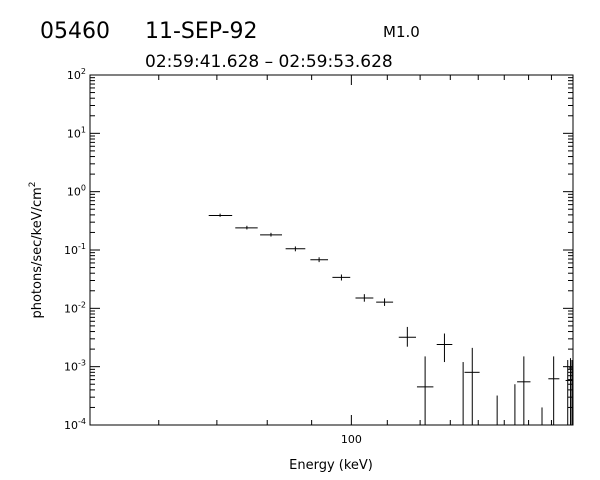 This screenshot has width=600, height=480. What do you see at coordinates (75, 249) in the screenshot?
I see `y-tick-label: 10⁻¹` at bounding box center [75, 249].